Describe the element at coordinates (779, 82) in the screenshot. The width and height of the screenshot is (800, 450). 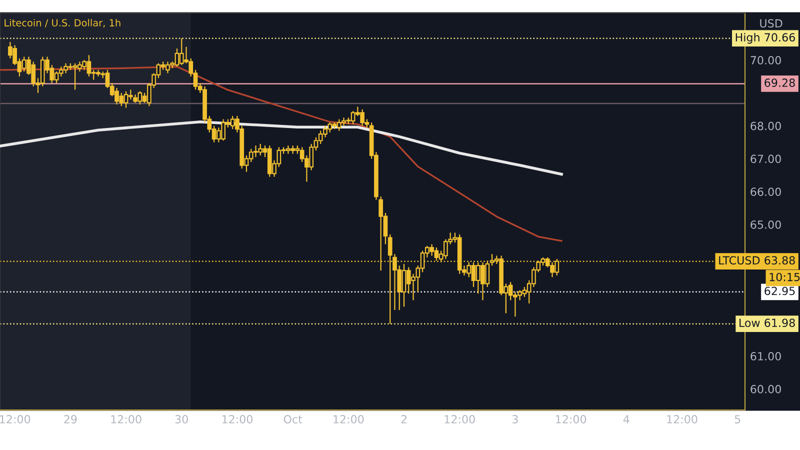
I see `ref-line-label: 69.28` at that location.